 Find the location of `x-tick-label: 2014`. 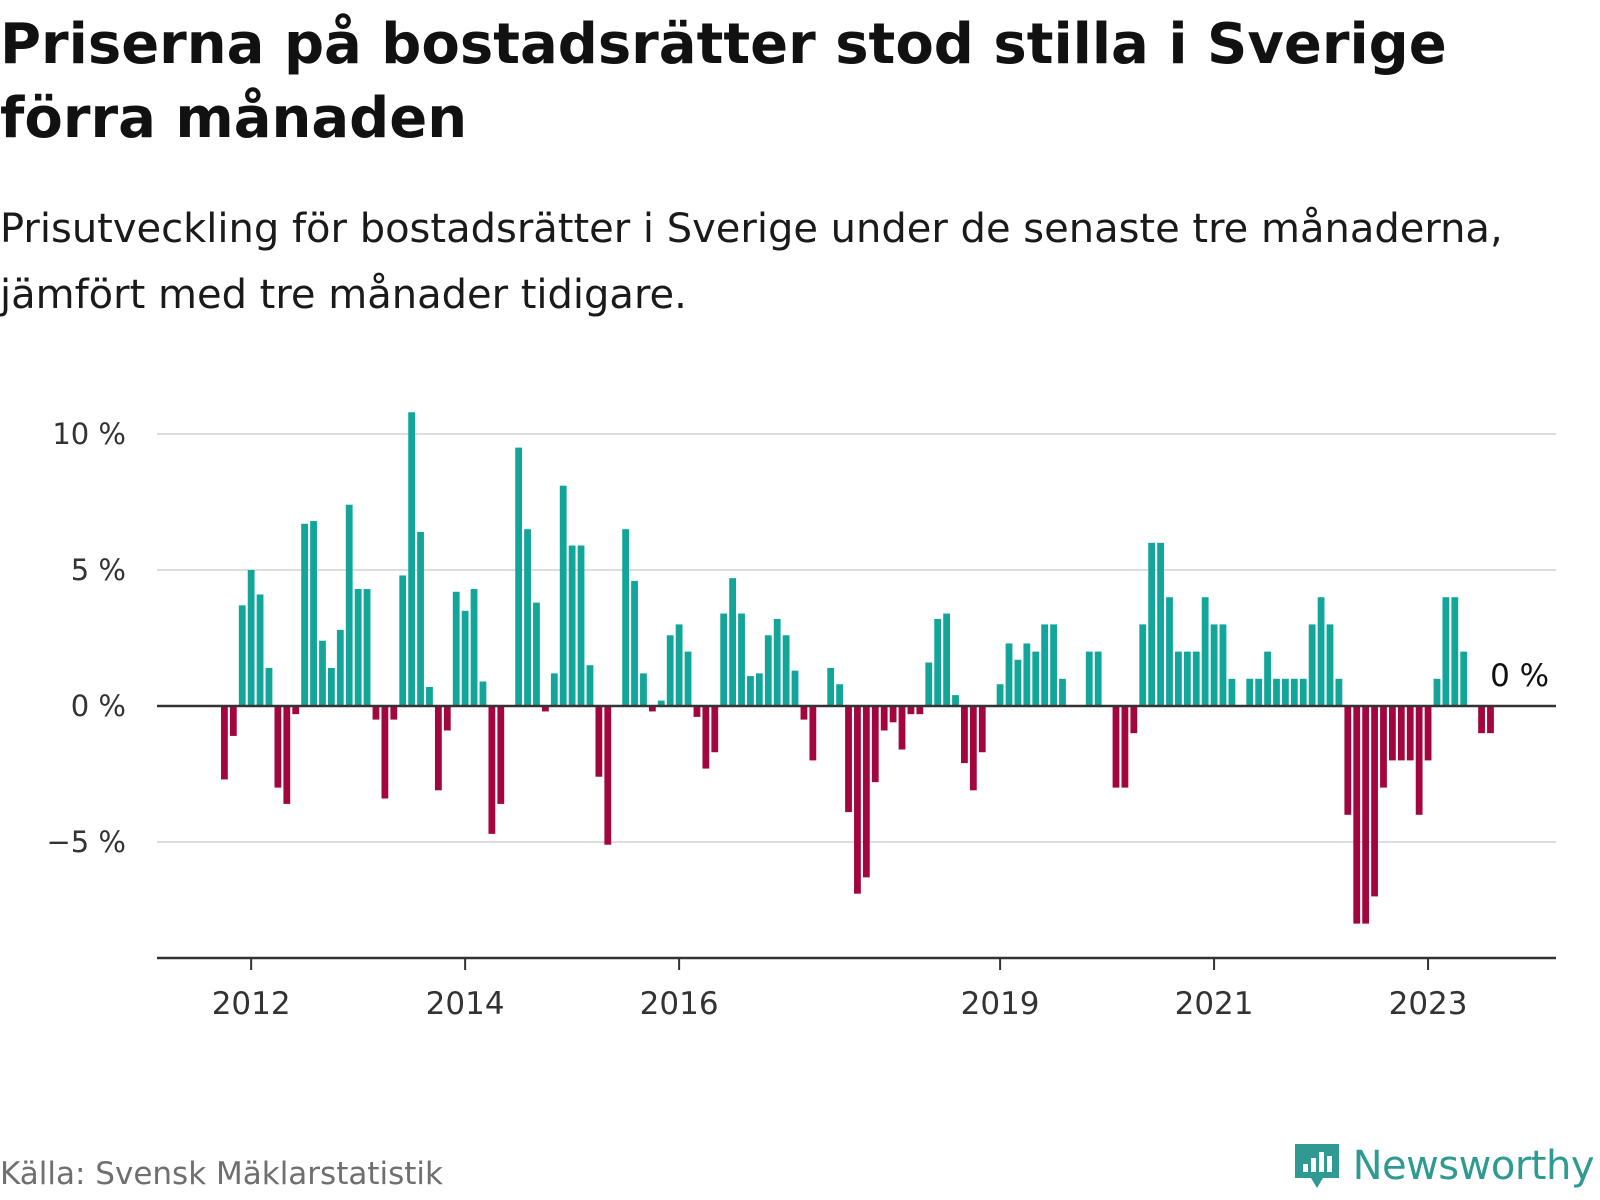

x-tick-label: 2014 is located at coordinates (465, 1004).